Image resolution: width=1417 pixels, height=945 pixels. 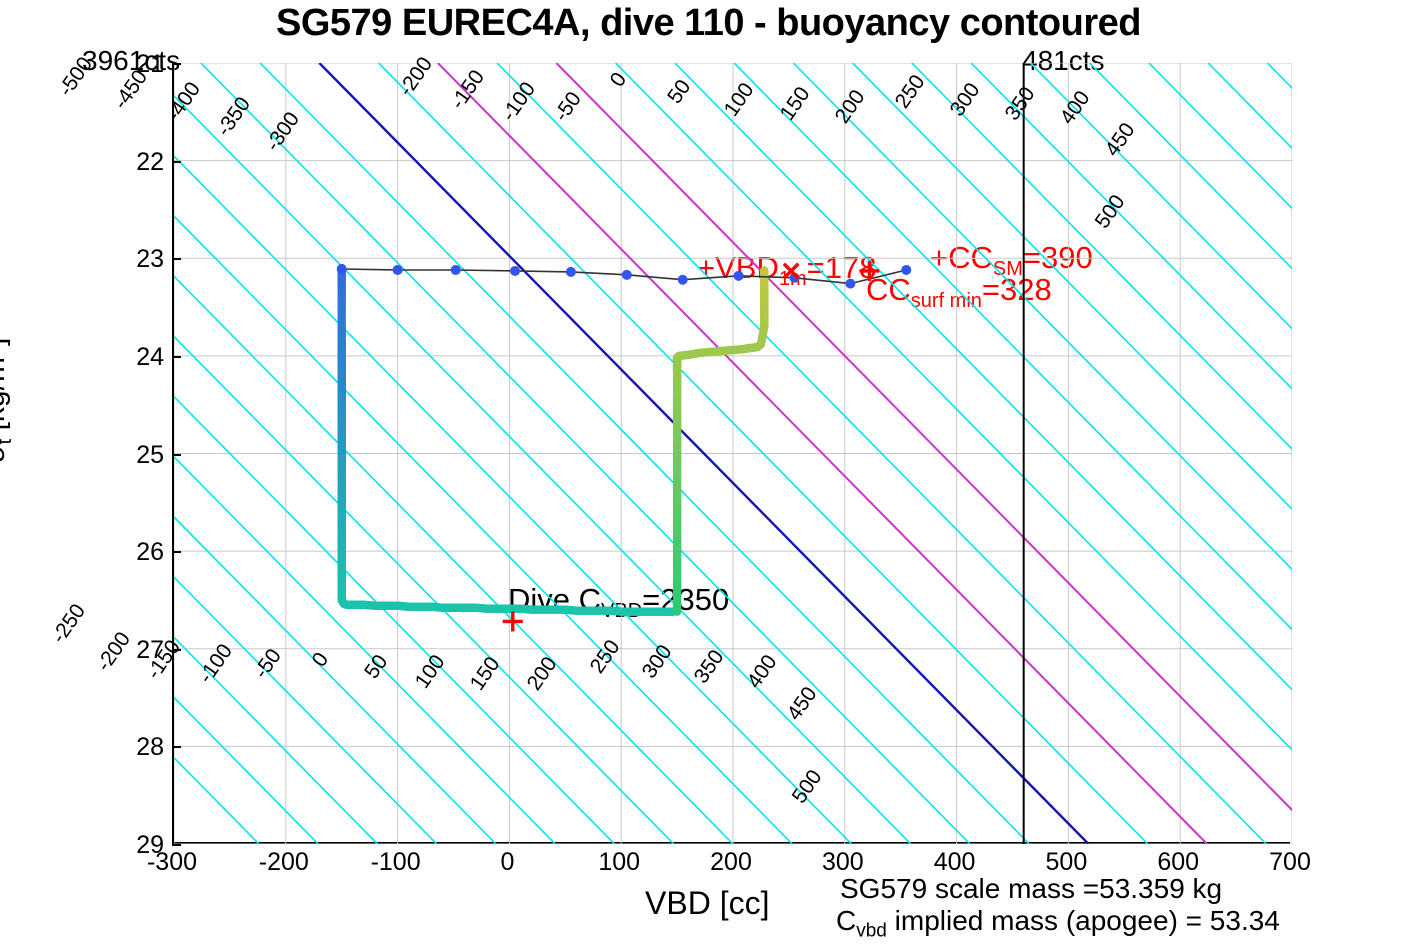 I want to click on x-tick-label: 300, so click(x=842, y=862).